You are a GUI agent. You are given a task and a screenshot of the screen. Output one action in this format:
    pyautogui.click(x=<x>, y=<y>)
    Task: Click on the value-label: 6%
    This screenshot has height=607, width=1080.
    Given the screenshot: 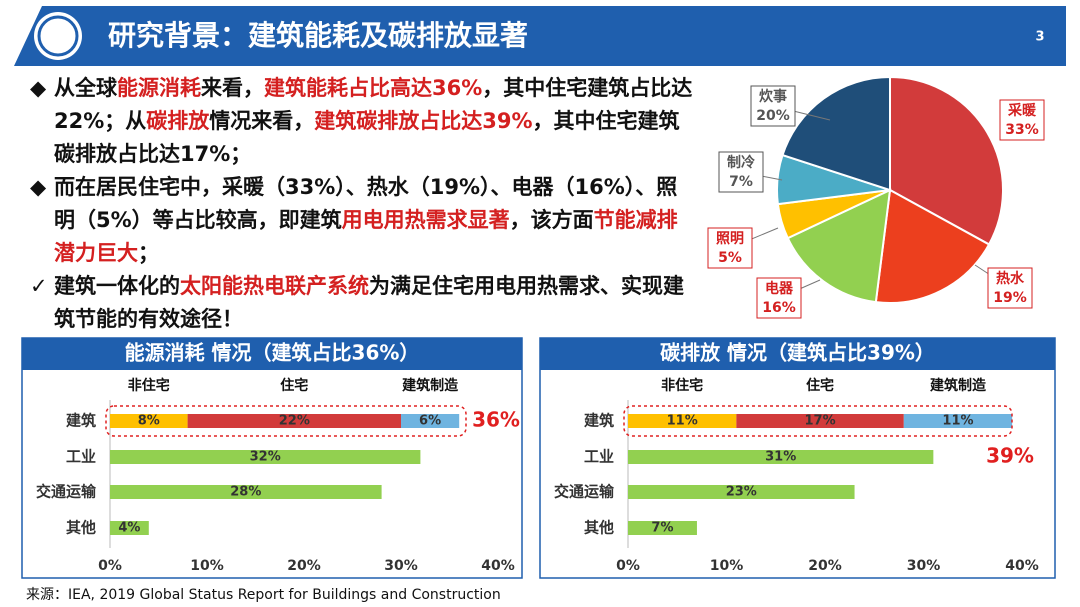 What is the action you would take?
    pyautogui.click(x=430, y=421)
    